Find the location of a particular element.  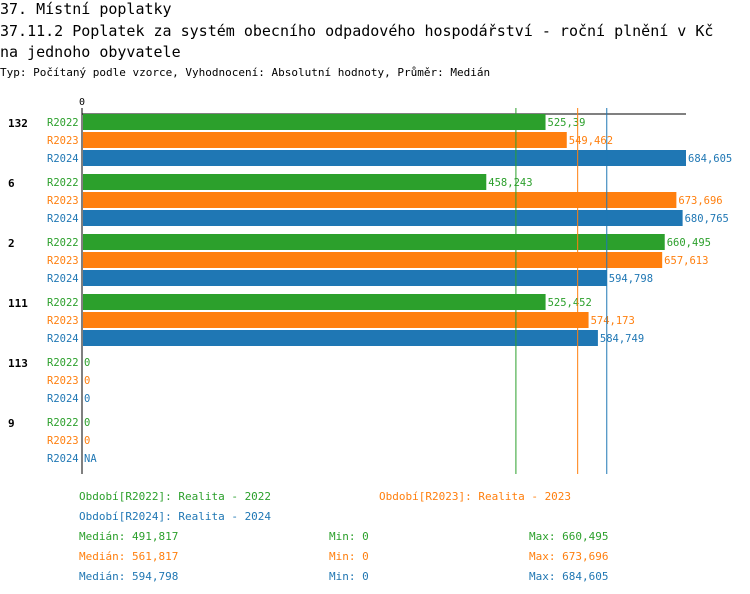

data-label: 574,173 is located at coordinates (613, 321).